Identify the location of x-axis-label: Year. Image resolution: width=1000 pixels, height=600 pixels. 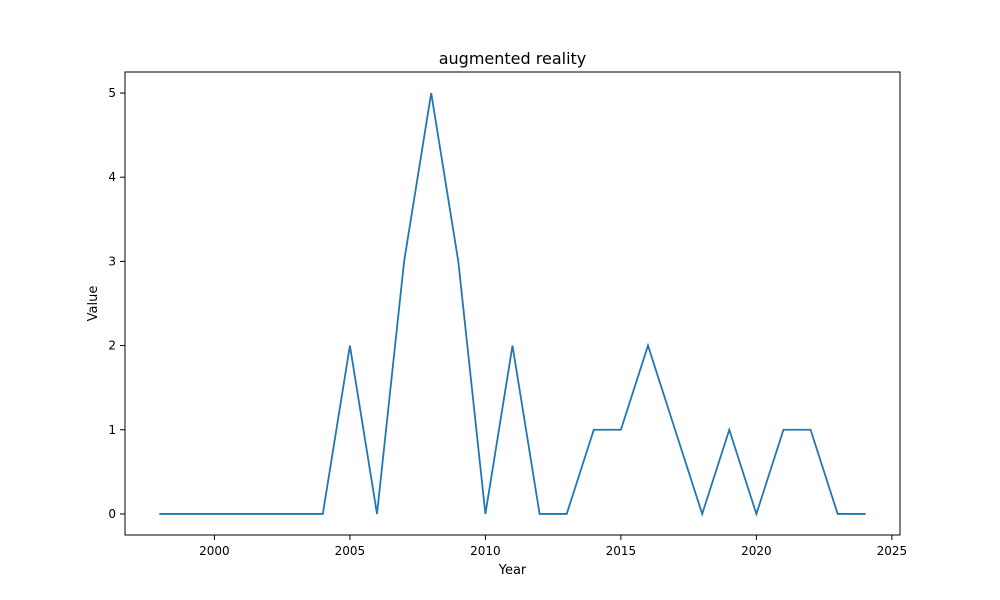
(512, 570).